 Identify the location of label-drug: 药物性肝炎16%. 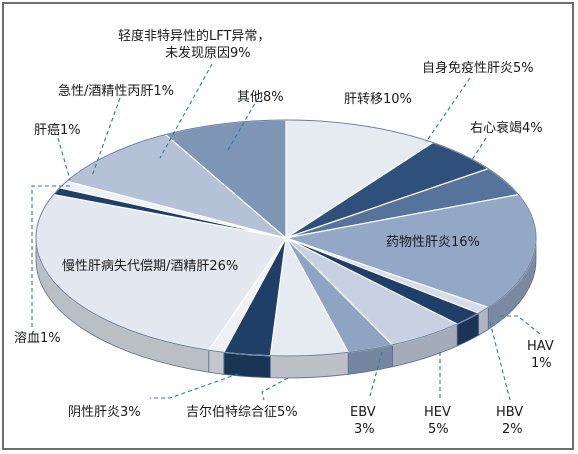
(433, 242).